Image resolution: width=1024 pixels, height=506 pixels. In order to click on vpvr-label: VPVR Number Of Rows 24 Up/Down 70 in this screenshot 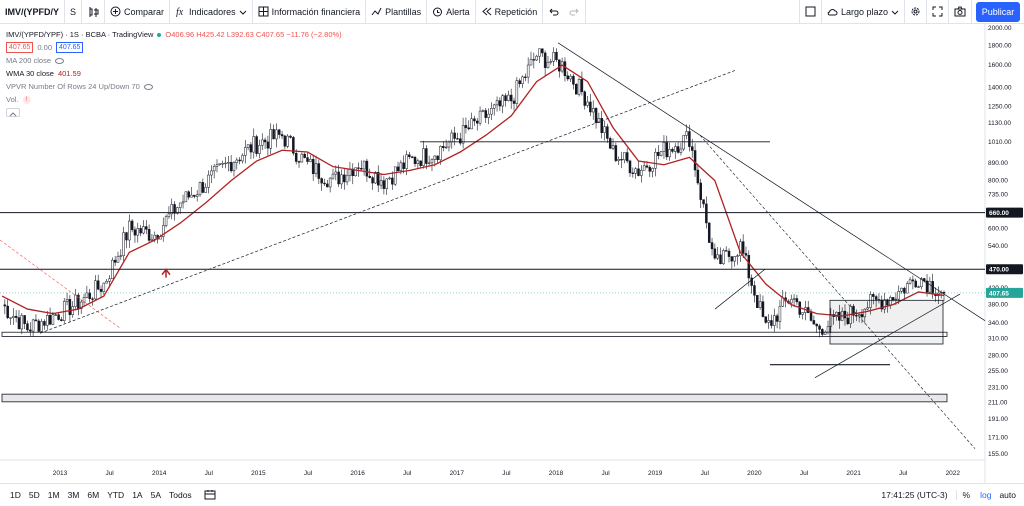, I will do `click(73, 86)`.